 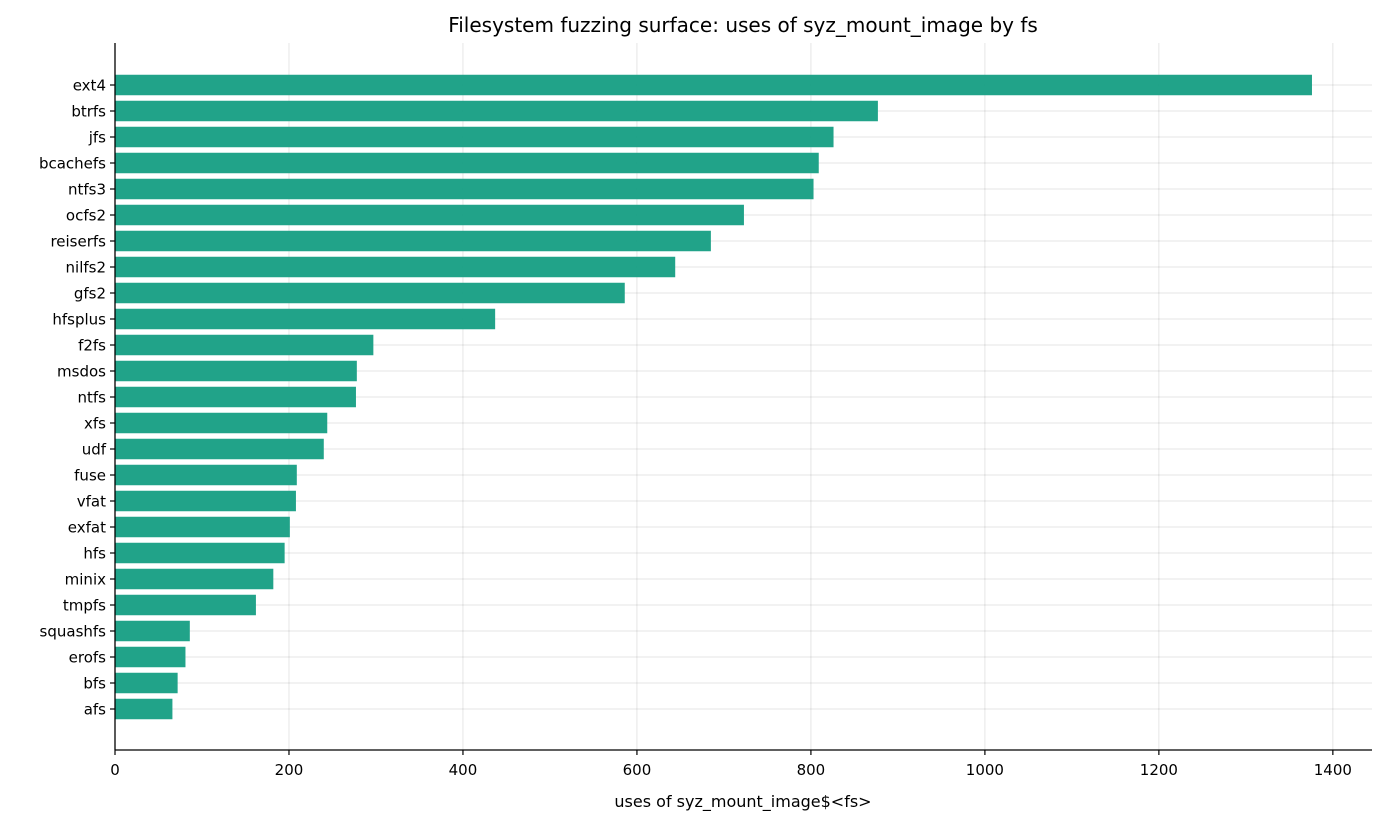 What do you see at coordinates (89, 86) in the screenshot?
I see `y-tick-label: ext4` at bounding box center [89, 86].